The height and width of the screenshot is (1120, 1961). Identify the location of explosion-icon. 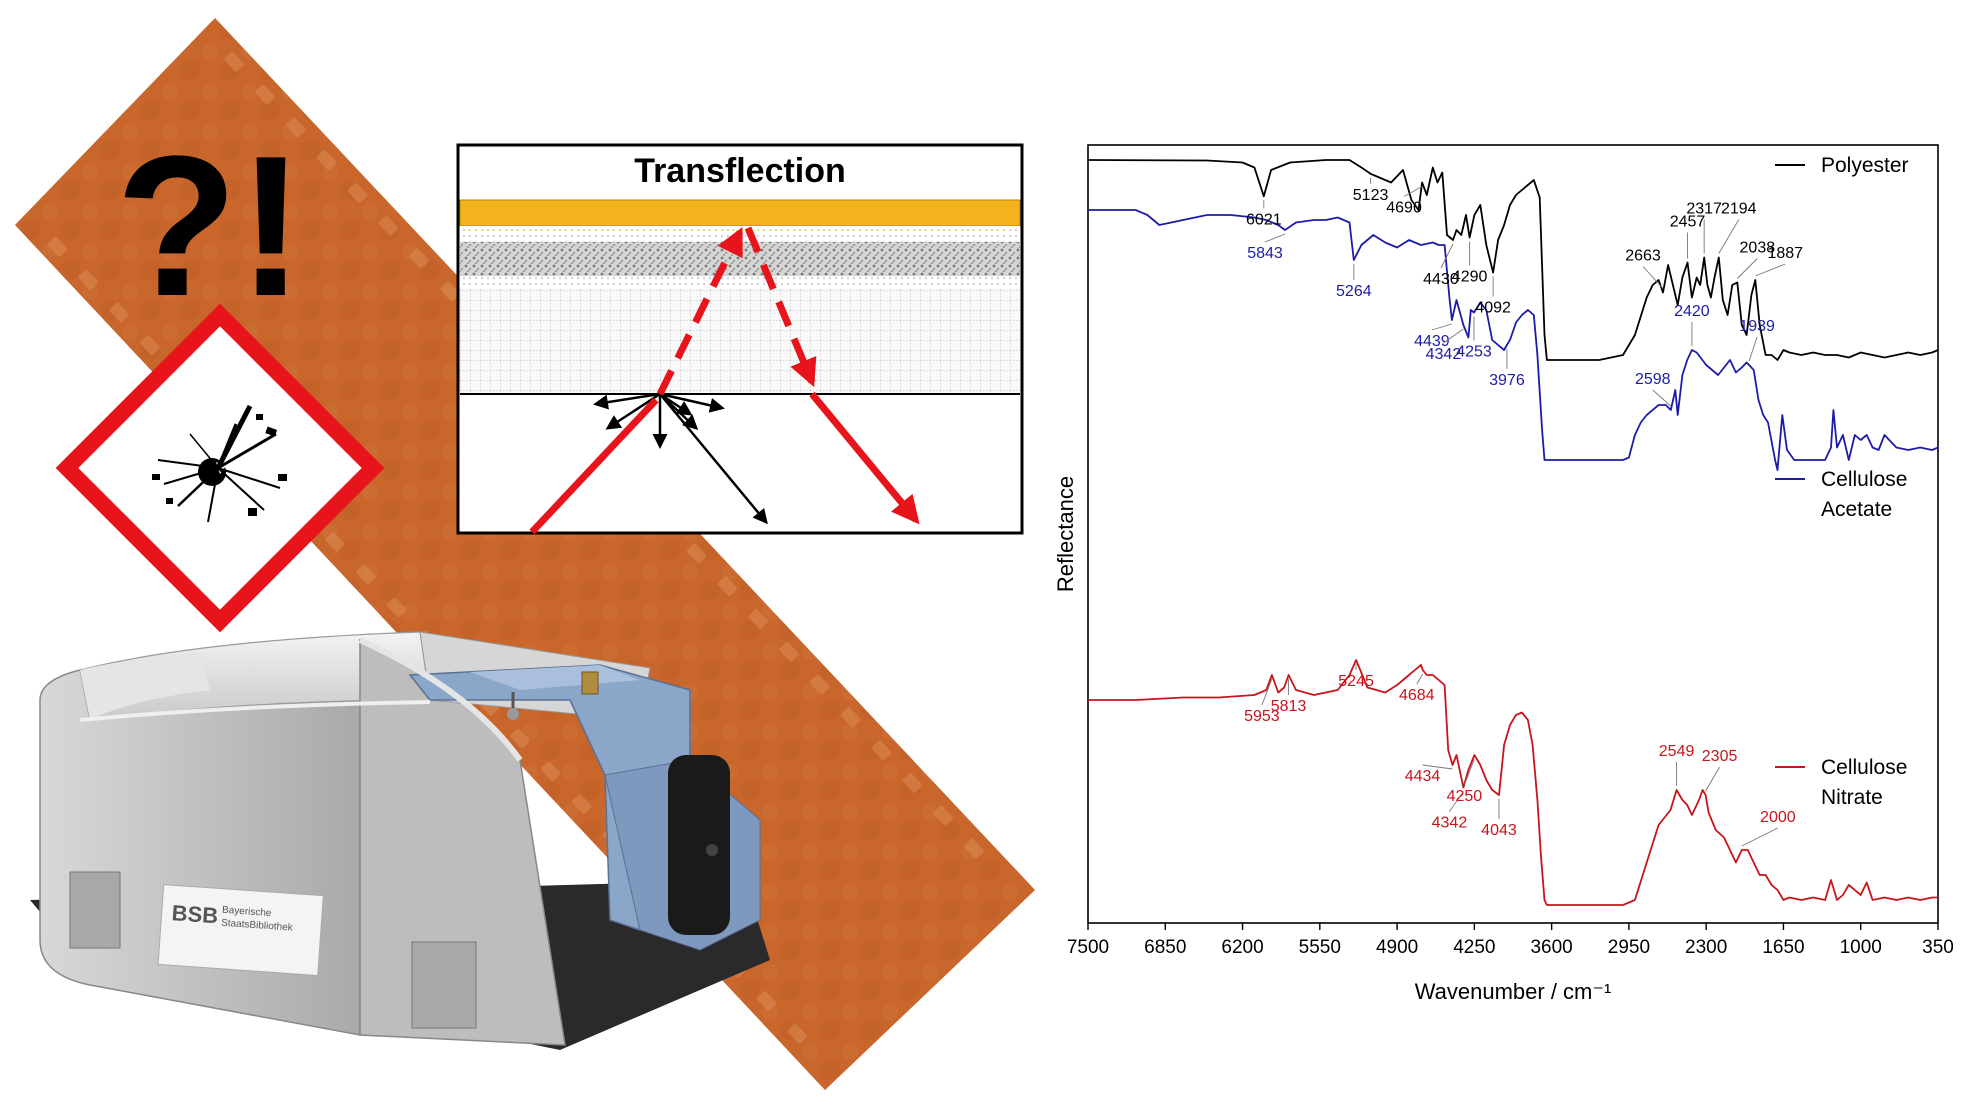
(219, 463).